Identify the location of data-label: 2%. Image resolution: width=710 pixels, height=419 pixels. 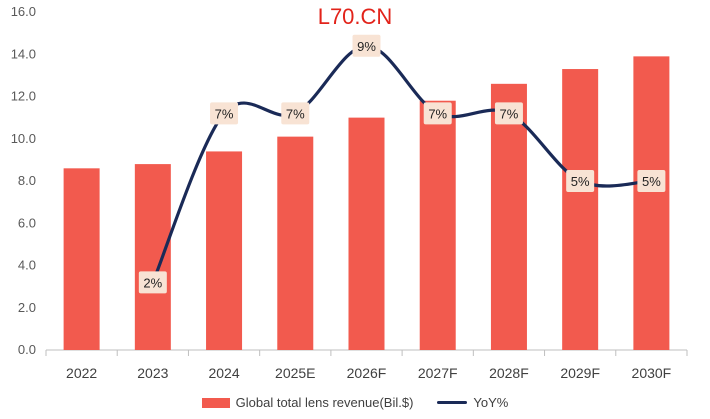
(152, 282).